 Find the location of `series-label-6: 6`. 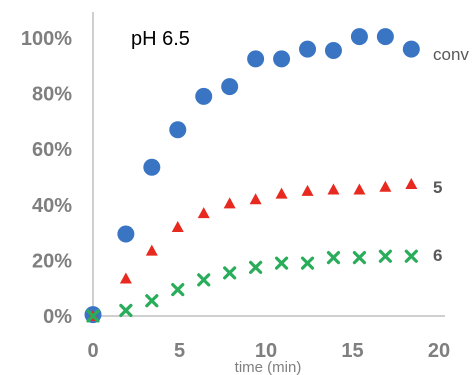

series-label-6: 6 is located at coordinates (437, 255).